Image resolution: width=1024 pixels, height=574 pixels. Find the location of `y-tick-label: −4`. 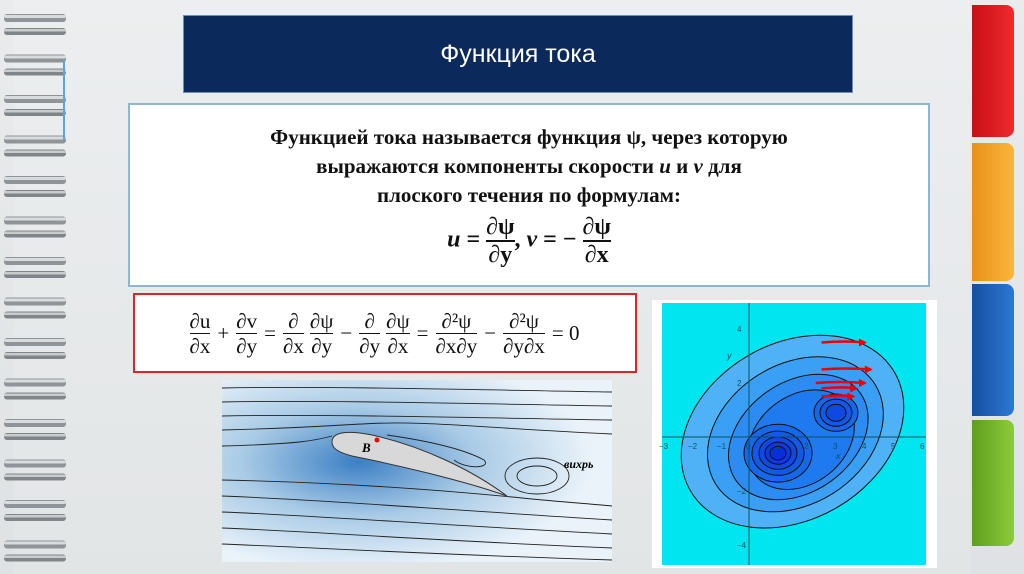

y-tick-label: −4 is located at coordinates (742, 545).